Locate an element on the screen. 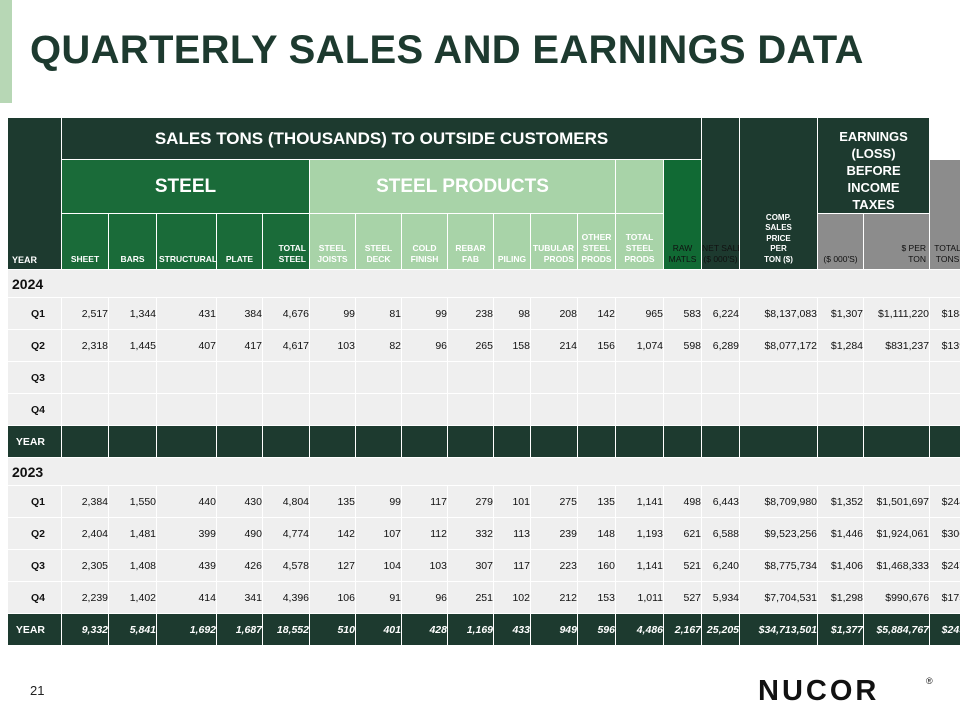 The width and height of the screenshot is (960, 720). col-total-steel-line: STEEL is located at coordinates (292, 259).